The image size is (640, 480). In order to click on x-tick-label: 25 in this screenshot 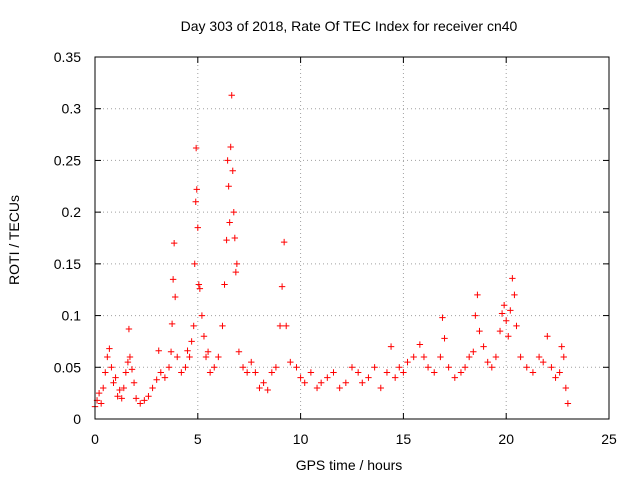, I will do `click(609, 439)`.